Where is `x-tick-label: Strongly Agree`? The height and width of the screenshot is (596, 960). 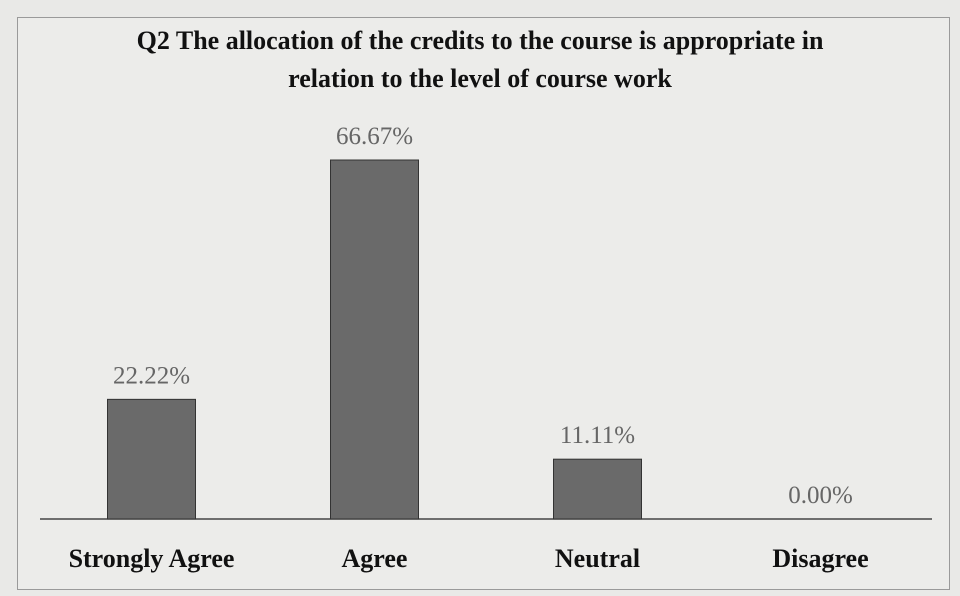
x-tick-label: Strongly Agree is located at coordinates (152, 558).